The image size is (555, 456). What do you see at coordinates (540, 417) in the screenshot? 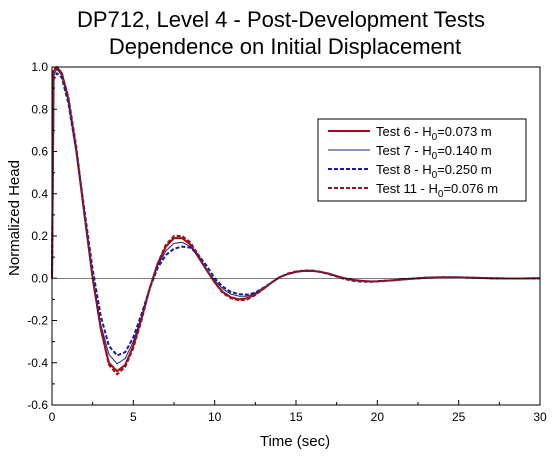
I see `x-tick-label: 30` at bounding box center [540, 417].